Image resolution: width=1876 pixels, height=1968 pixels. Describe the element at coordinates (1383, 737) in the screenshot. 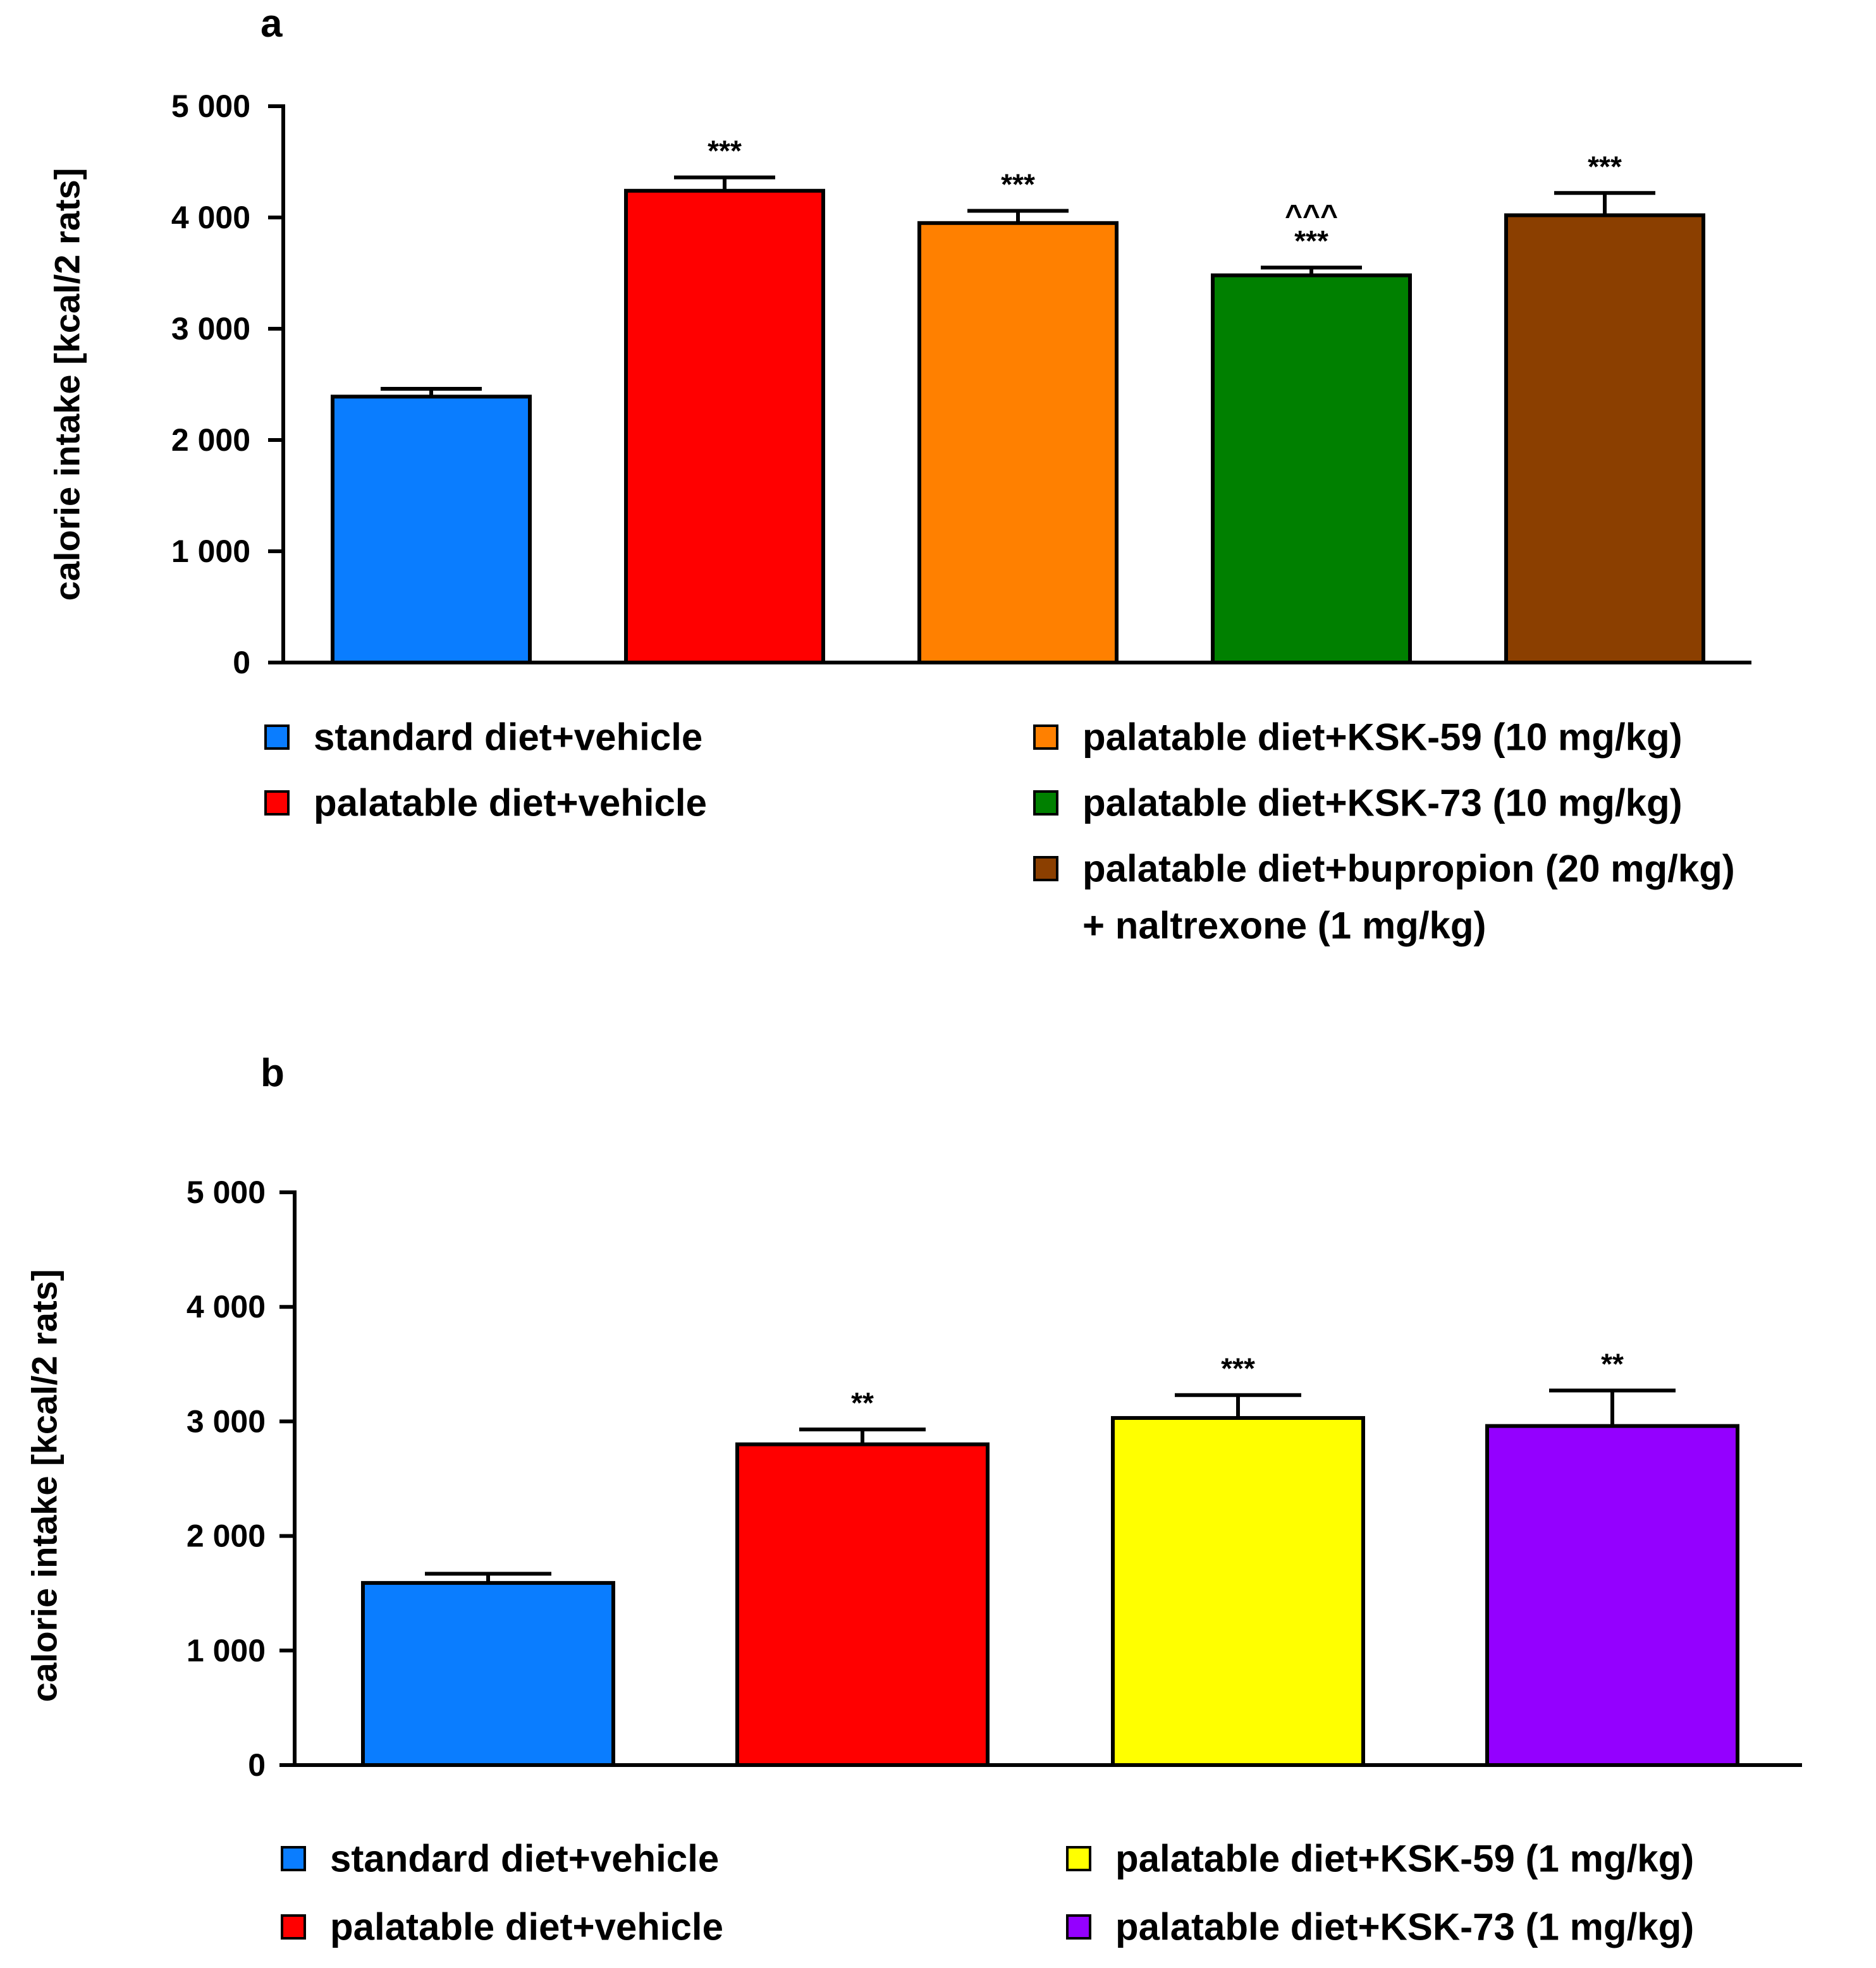

I see `legend-label: palatable diet+KSK-59 (10 mg/kg)` at that location.